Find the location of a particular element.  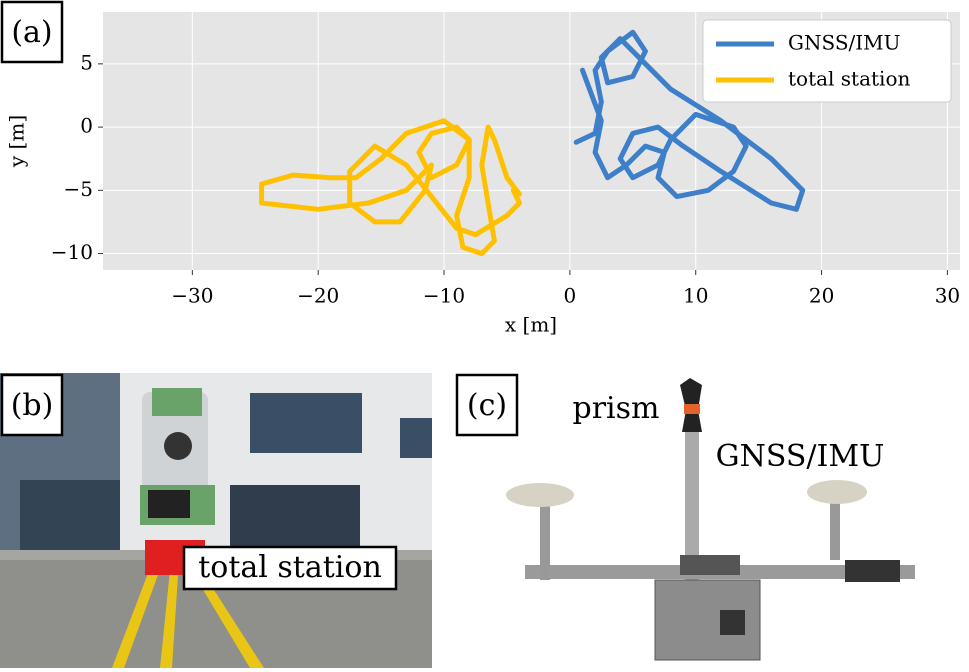

photo-label: prism is located at coordinates (616, 408).